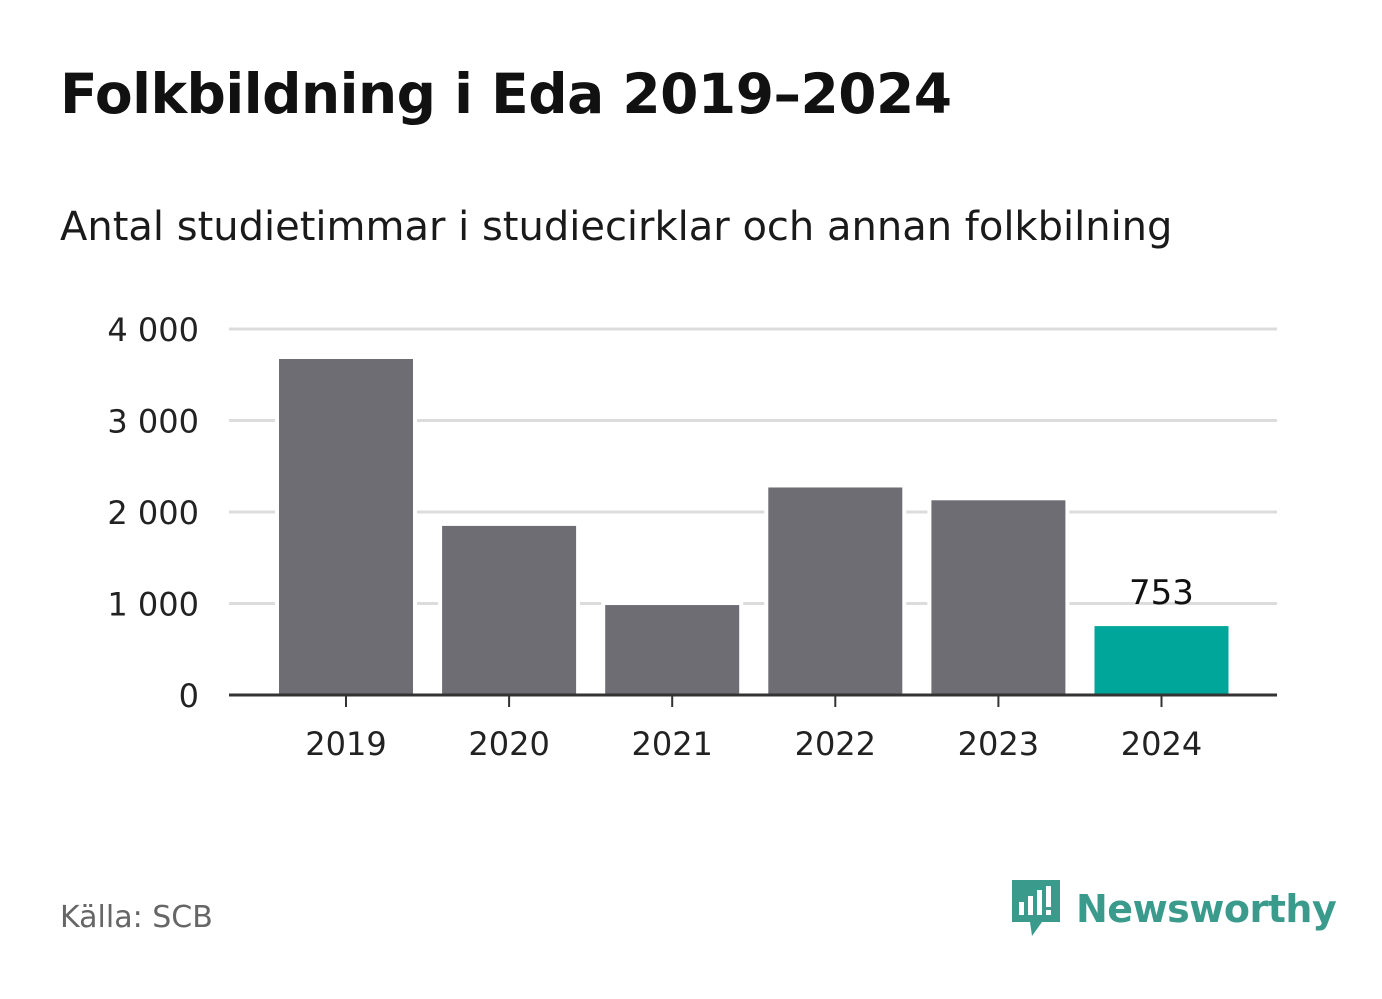  Describe the element at coordinates (753, 700) in the screenshot. I see `axes` at that location.